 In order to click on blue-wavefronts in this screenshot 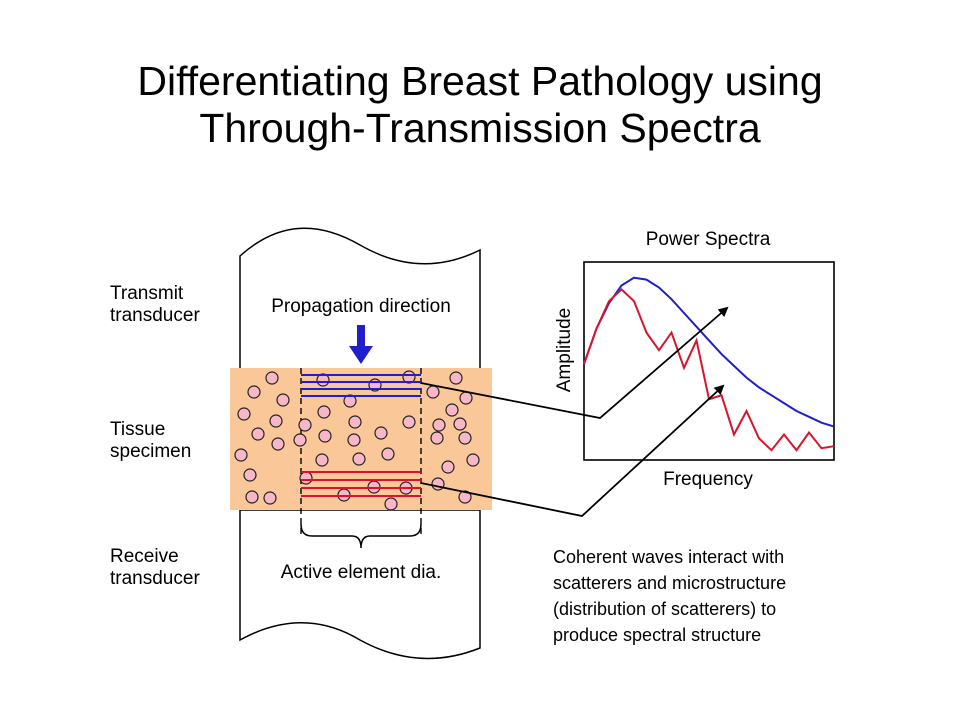, I will do `click(361, 385)`.